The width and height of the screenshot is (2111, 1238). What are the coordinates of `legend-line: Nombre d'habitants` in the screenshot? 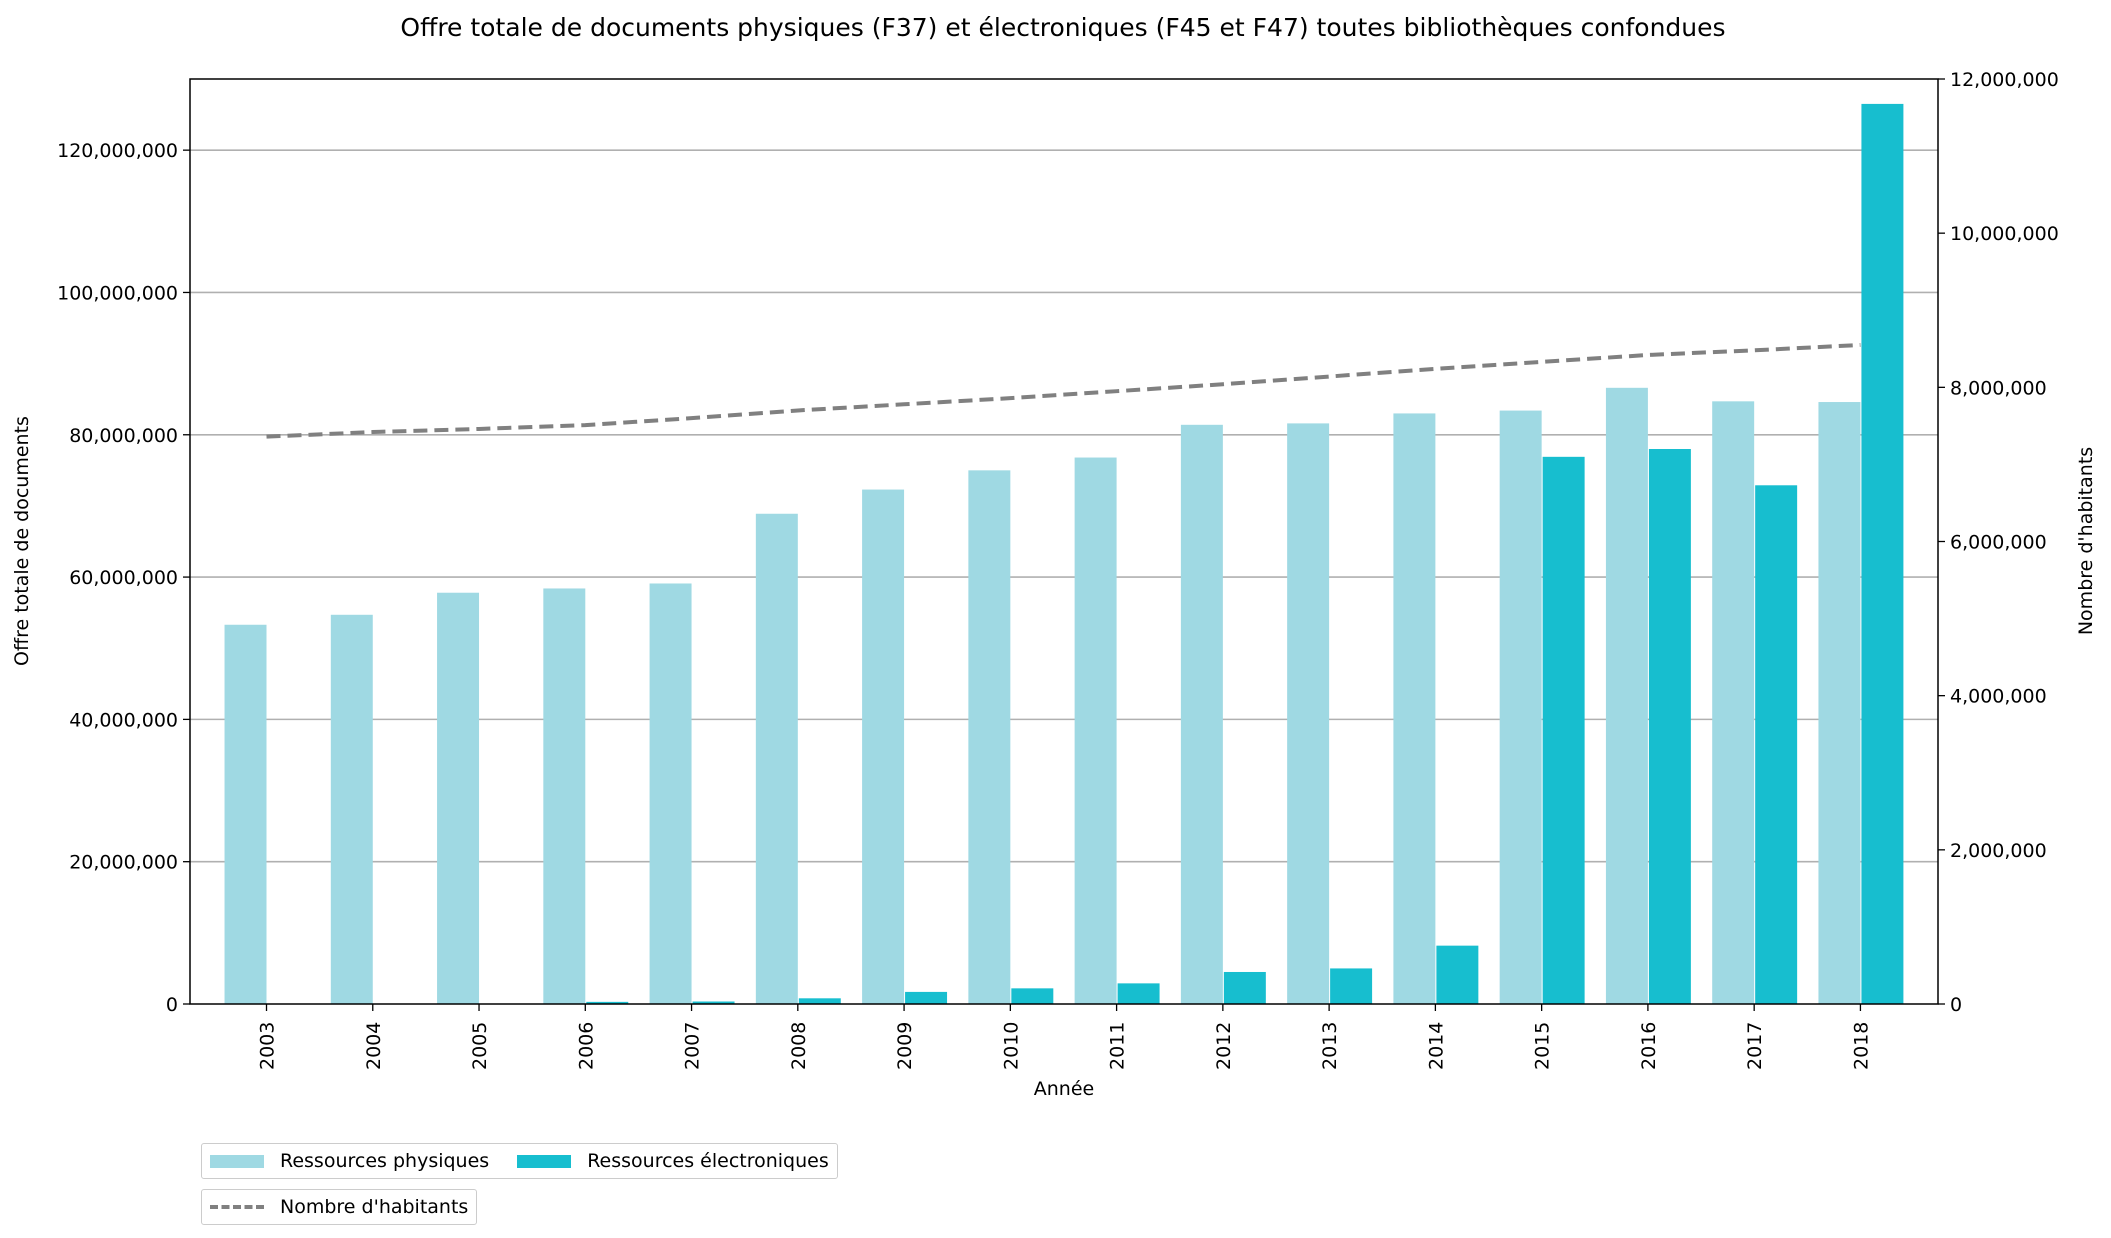 It's located at (339, 1207).